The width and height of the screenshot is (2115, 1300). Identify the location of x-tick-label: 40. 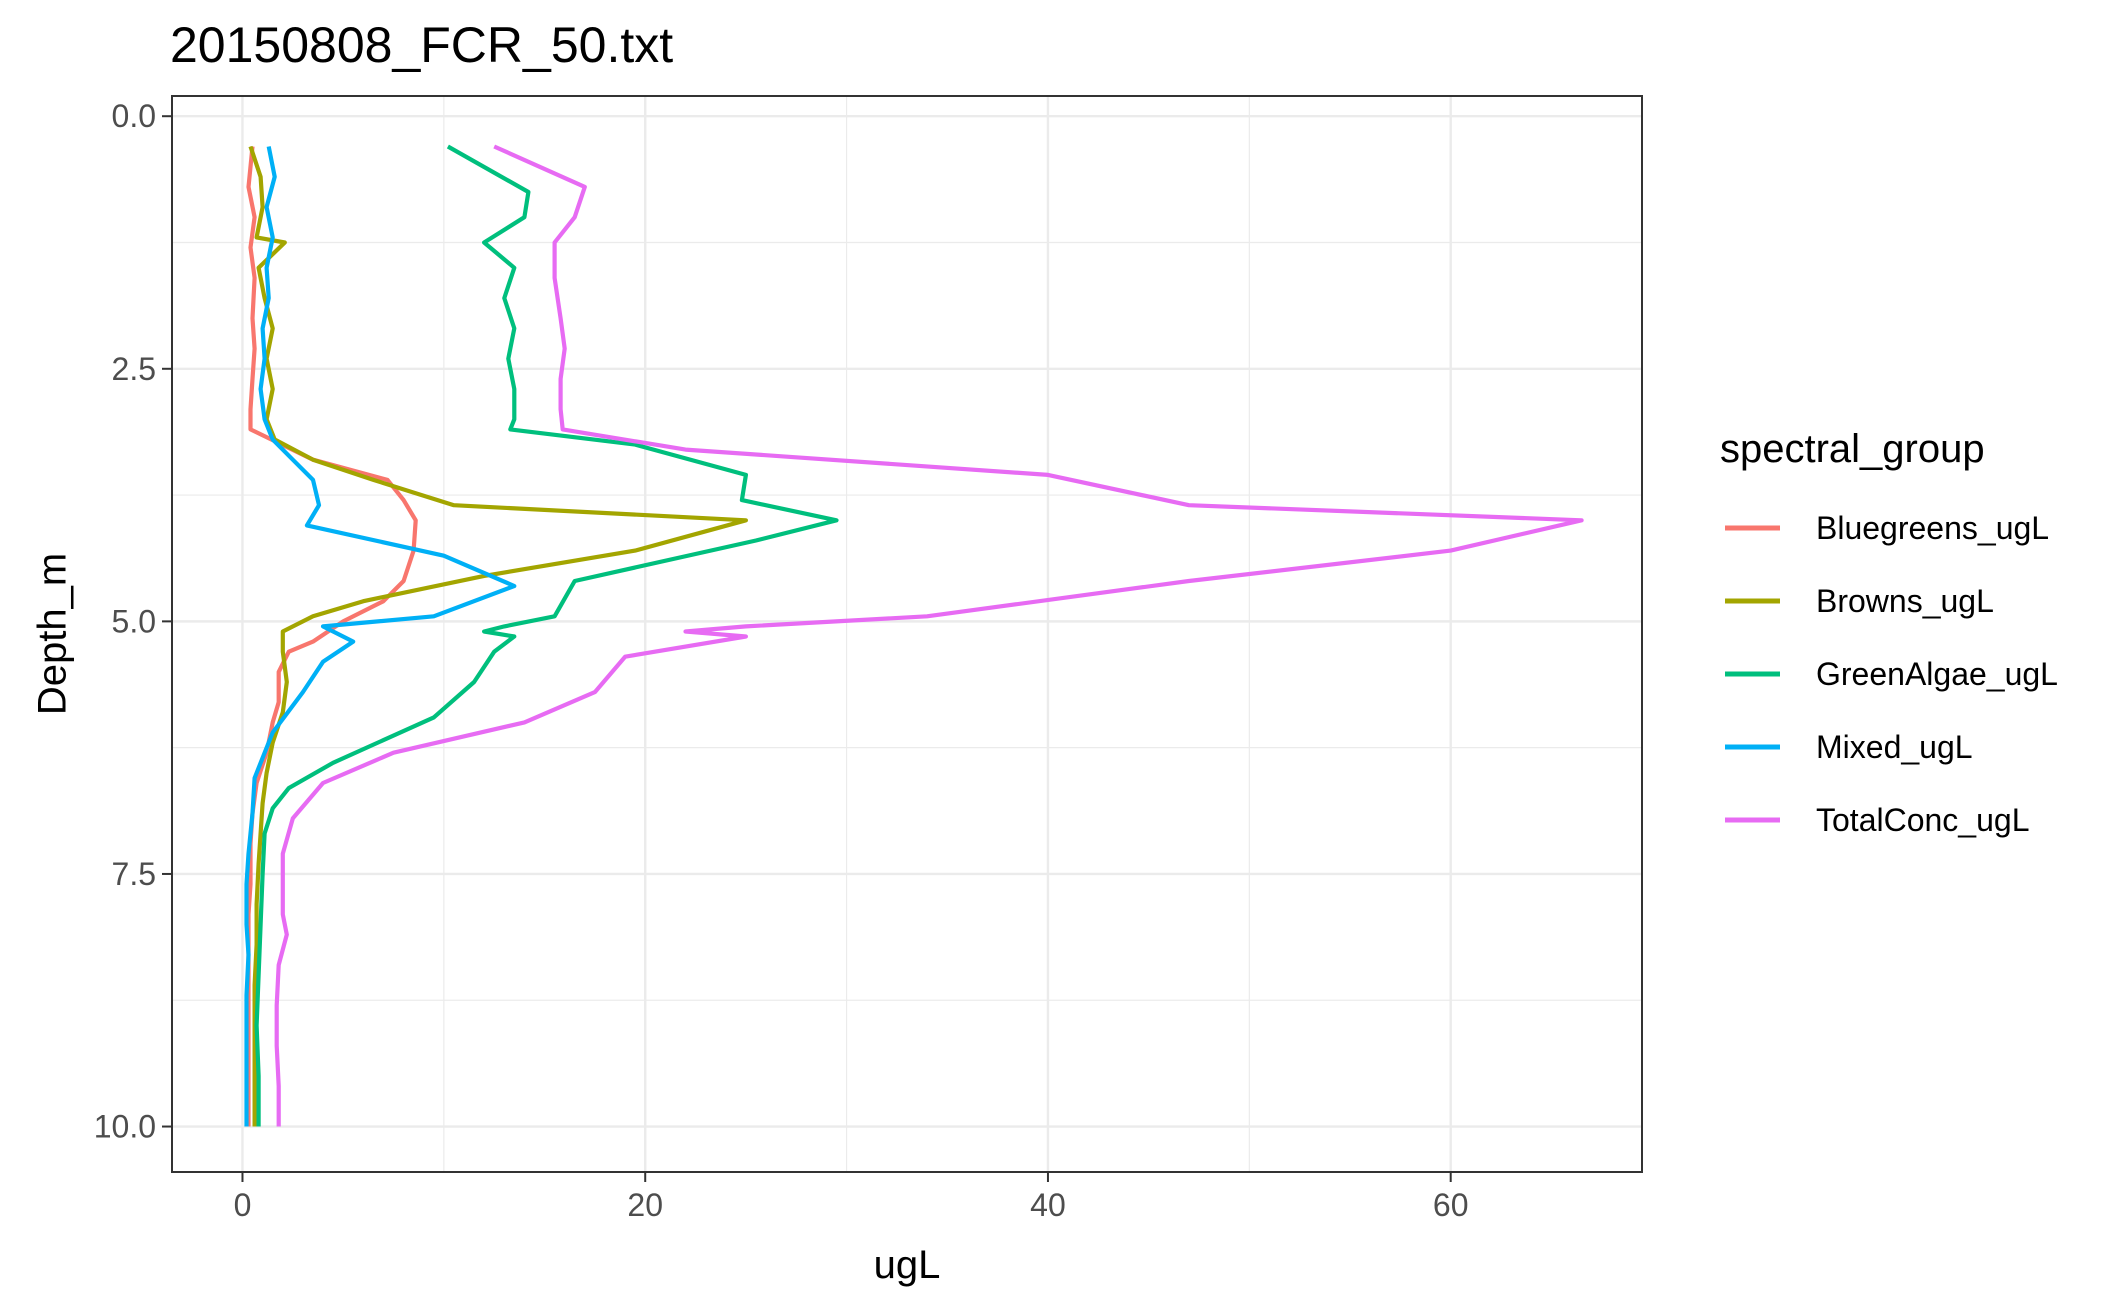
(1048, 1205).